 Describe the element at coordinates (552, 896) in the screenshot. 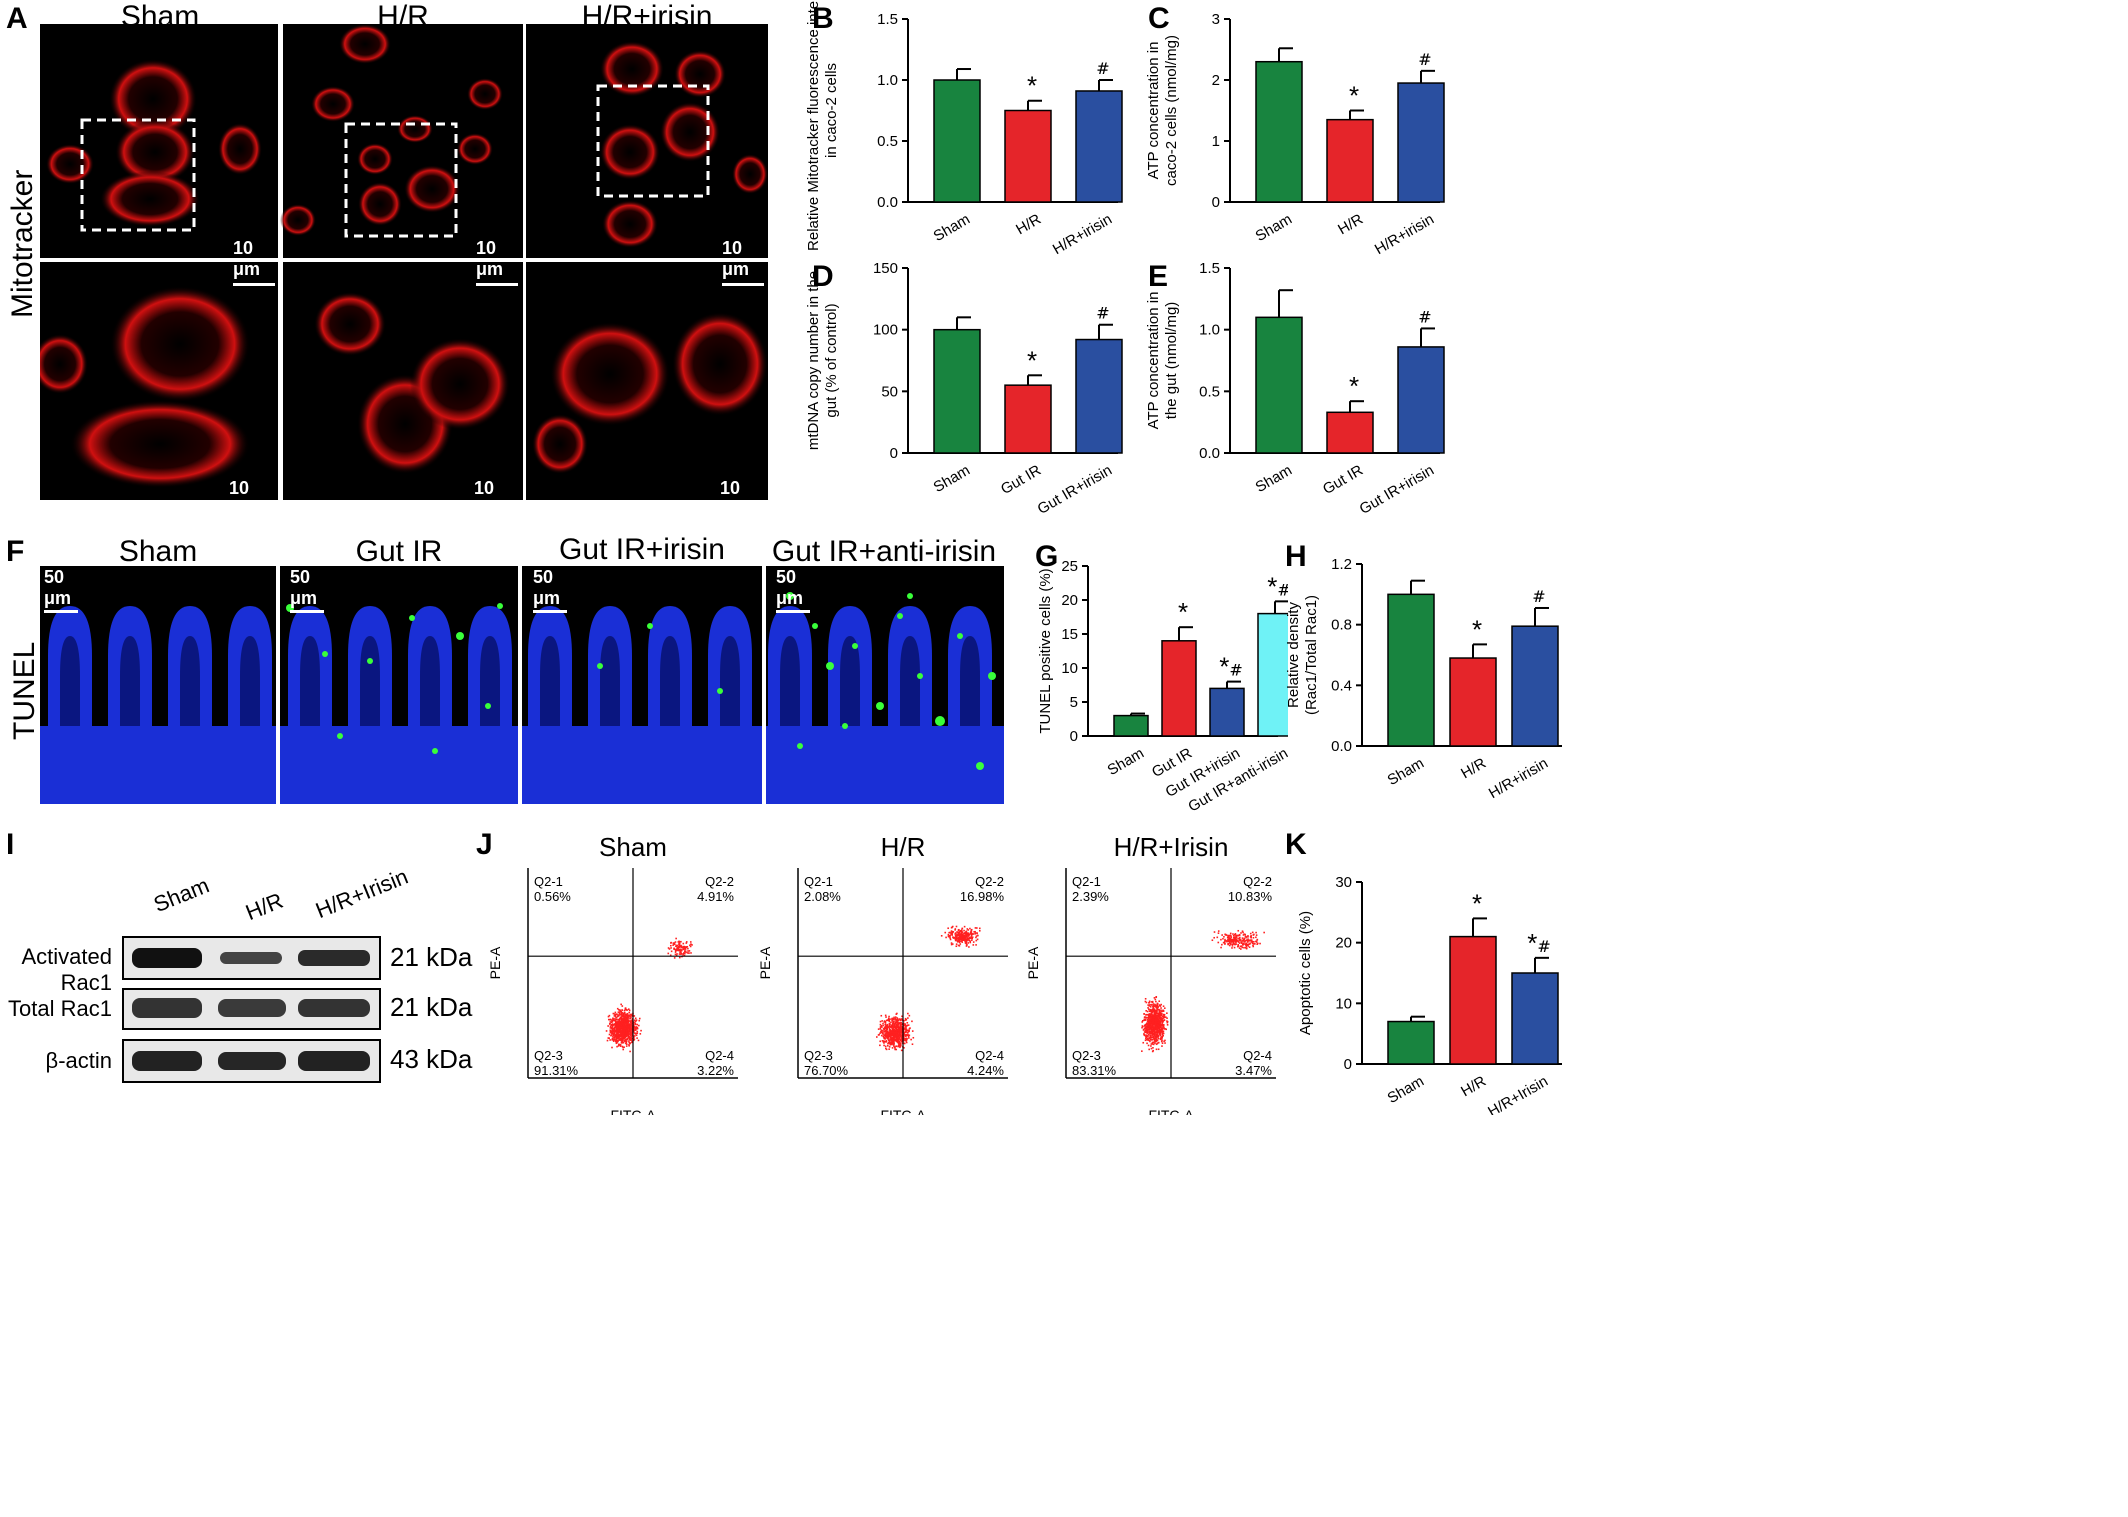

I see `quadrant-q1-value: 0.56%` at that location.